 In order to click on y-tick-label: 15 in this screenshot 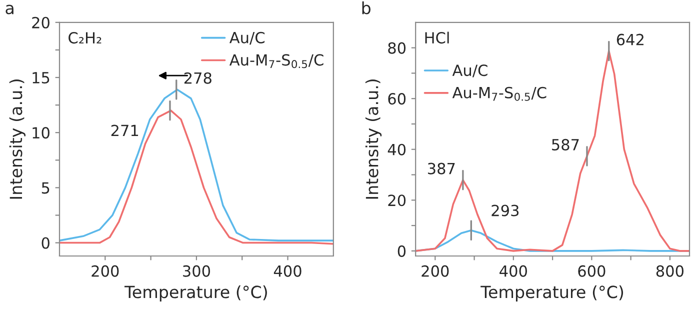, I will do `click(41, 78)`.